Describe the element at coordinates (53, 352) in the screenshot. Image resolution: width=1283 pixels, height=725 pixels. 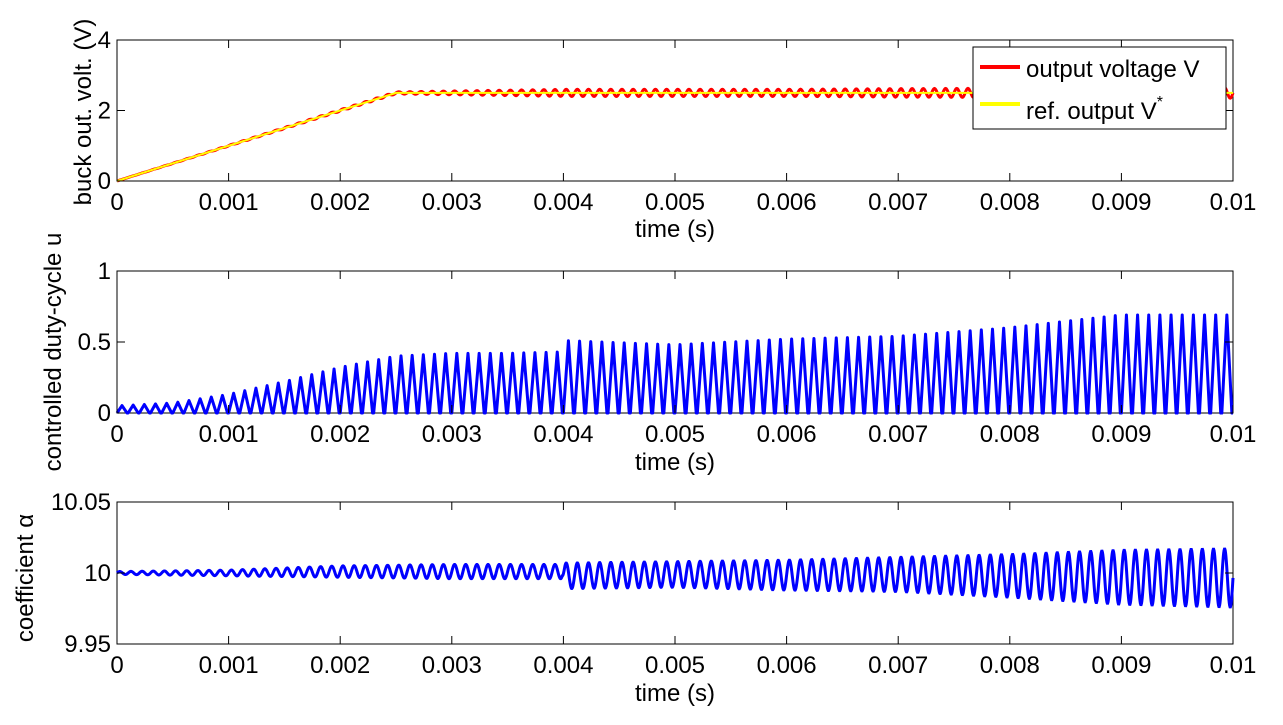
I see `y-axis-label: controlled duty-cycle u` at that location.